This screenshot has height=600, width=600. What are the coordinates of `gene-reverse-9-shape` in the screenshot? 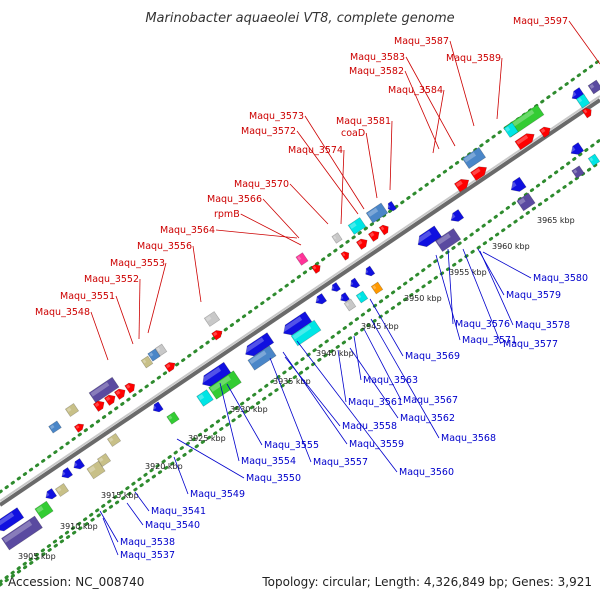 It's located at (114, 440).